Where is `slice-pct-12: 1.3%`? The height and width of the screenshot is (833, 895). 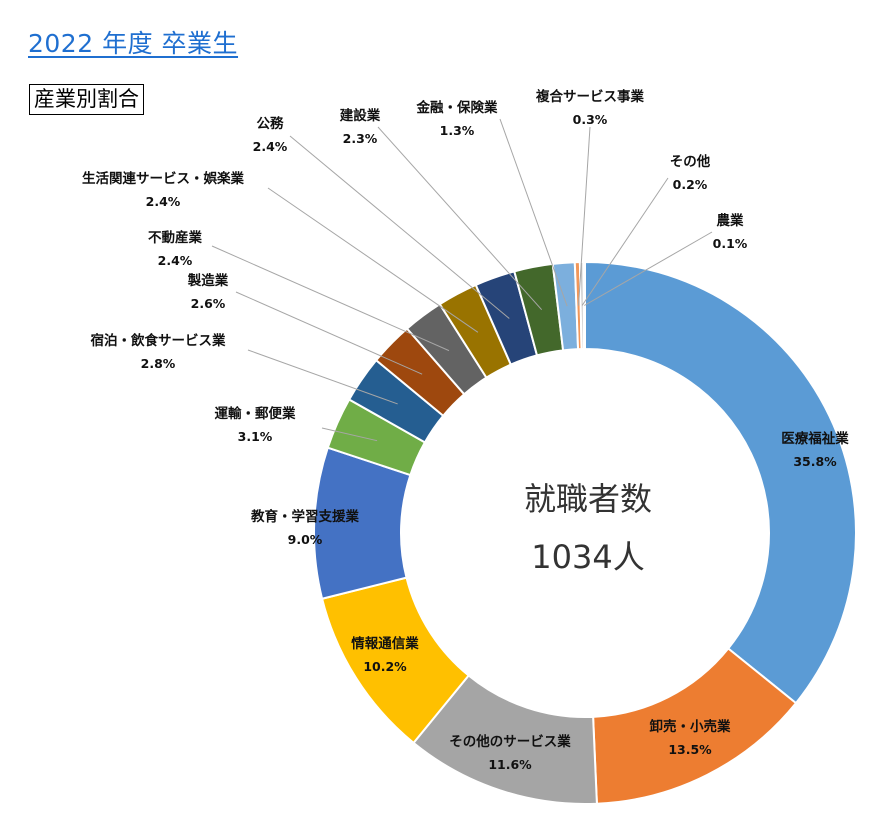 slice-pct-12: 1.3% is located at coordinates (457, 130).